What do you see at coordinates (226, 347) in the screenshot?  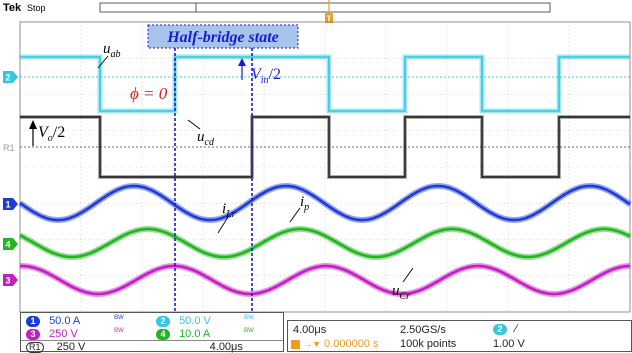 I see `ref-time: 4.00μs` at bounding box center [226, 347].